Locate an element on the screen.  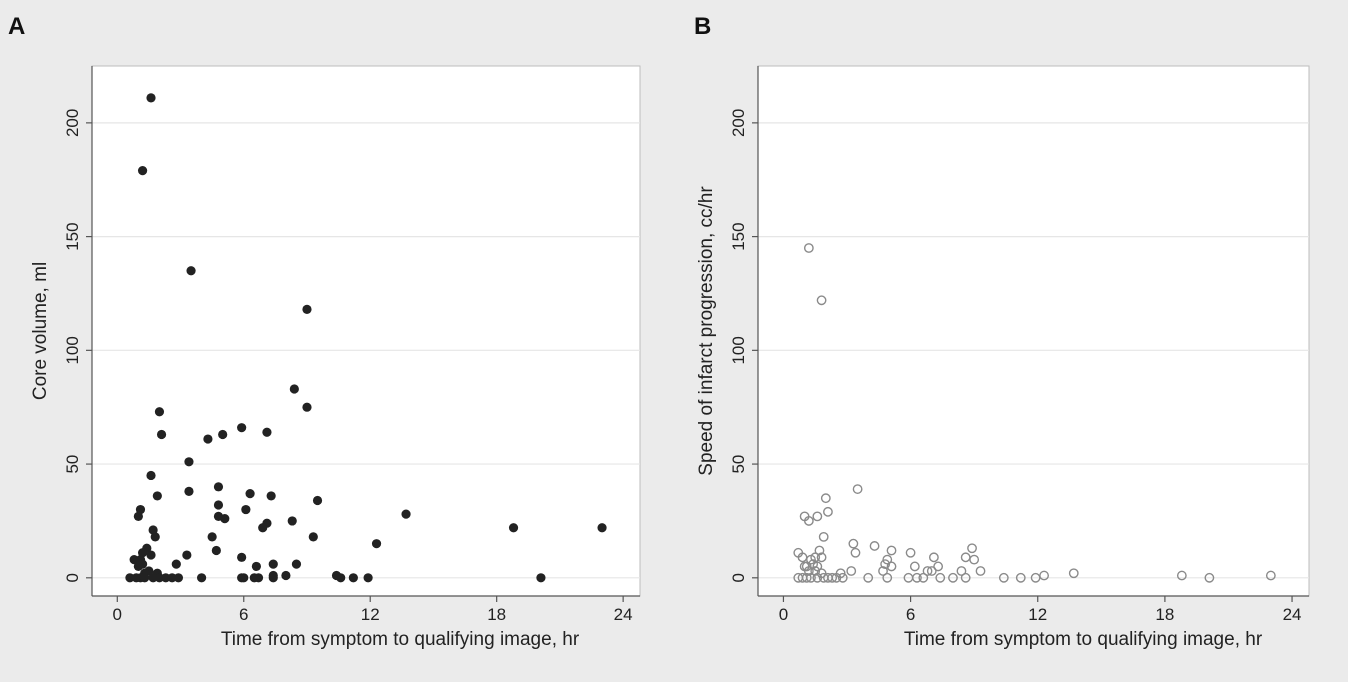
panel-b-x-tick-label: 6 is located at coordinates (910, 614).